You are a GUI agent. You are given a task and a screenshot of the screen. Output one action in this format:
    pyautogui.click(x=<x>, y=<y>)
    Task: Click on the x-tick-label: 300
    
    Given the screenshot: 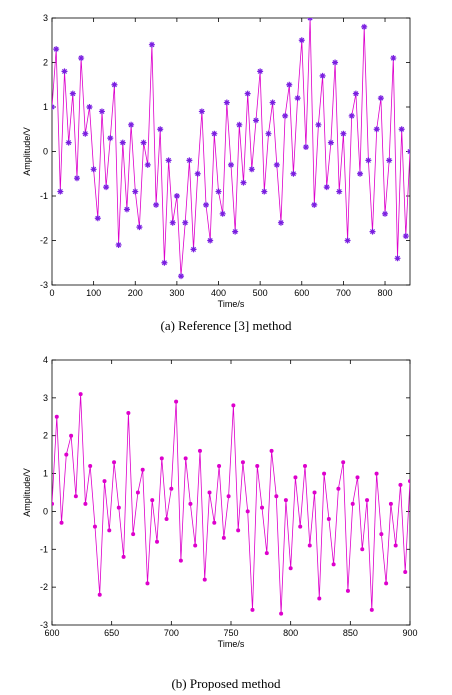 What is the action you would take?
    pyautogui.click(x=176, y=293)
    